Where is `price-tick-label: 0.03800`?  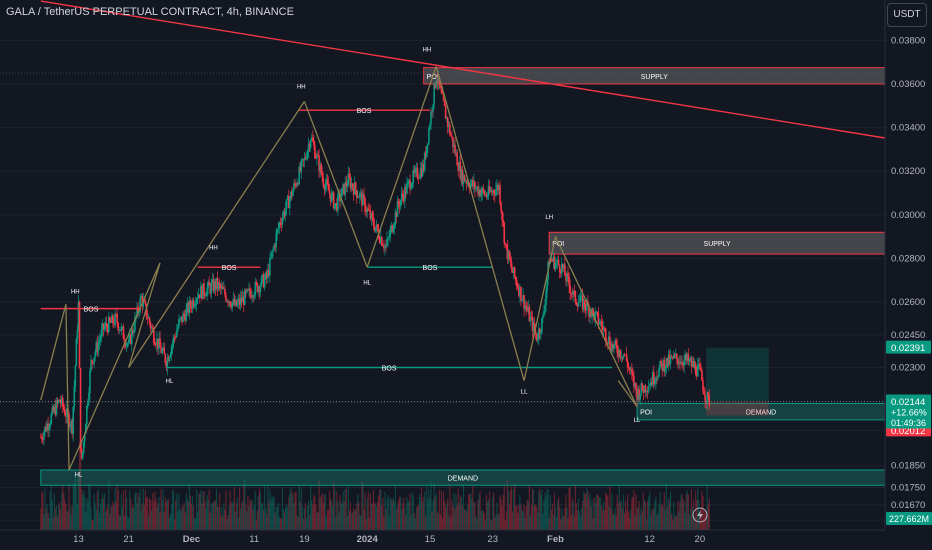
price-tick-label: 0.03800 is located at coordinates (908, 40).